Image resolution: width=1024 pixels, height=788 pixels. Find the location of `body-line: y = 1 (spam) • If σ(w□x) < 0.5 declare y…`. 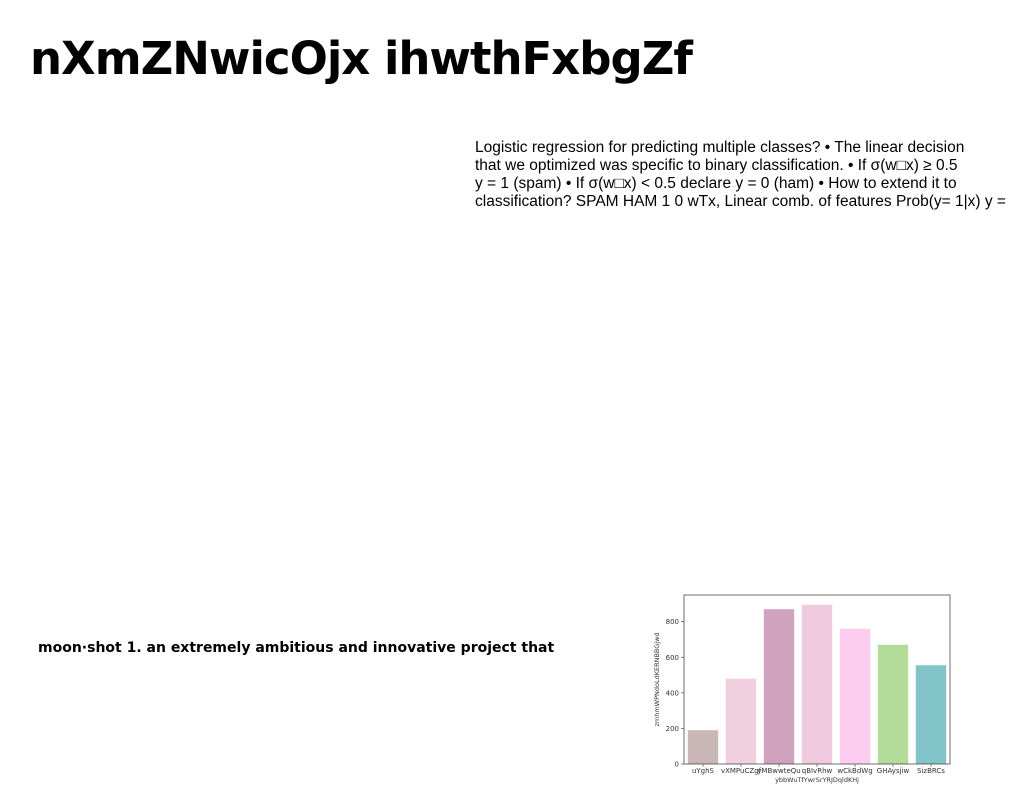

body-line: y = 1 (spam) • If σ(w□x) < 0.5 declare y… is located at coordinates (716, 183).